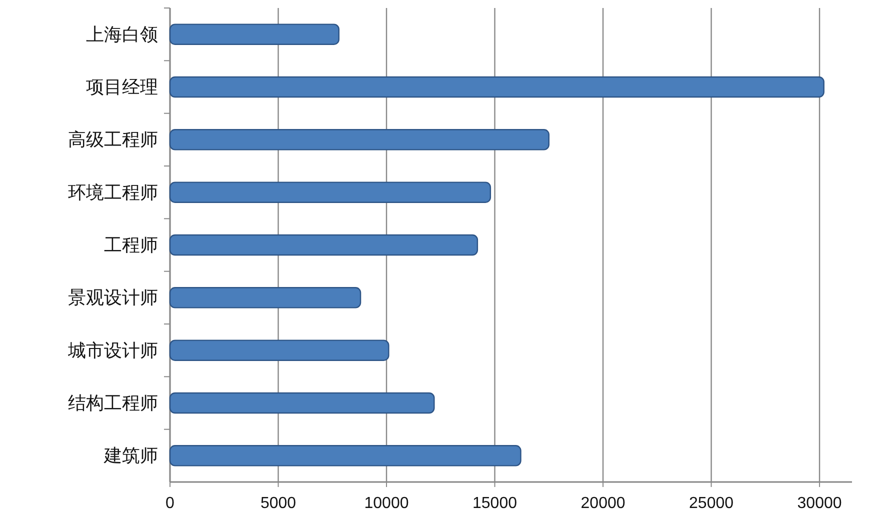 This screenshot has width=882, height=526. I want to click on y-tick-label: 环境工程师, so click(113, 192).